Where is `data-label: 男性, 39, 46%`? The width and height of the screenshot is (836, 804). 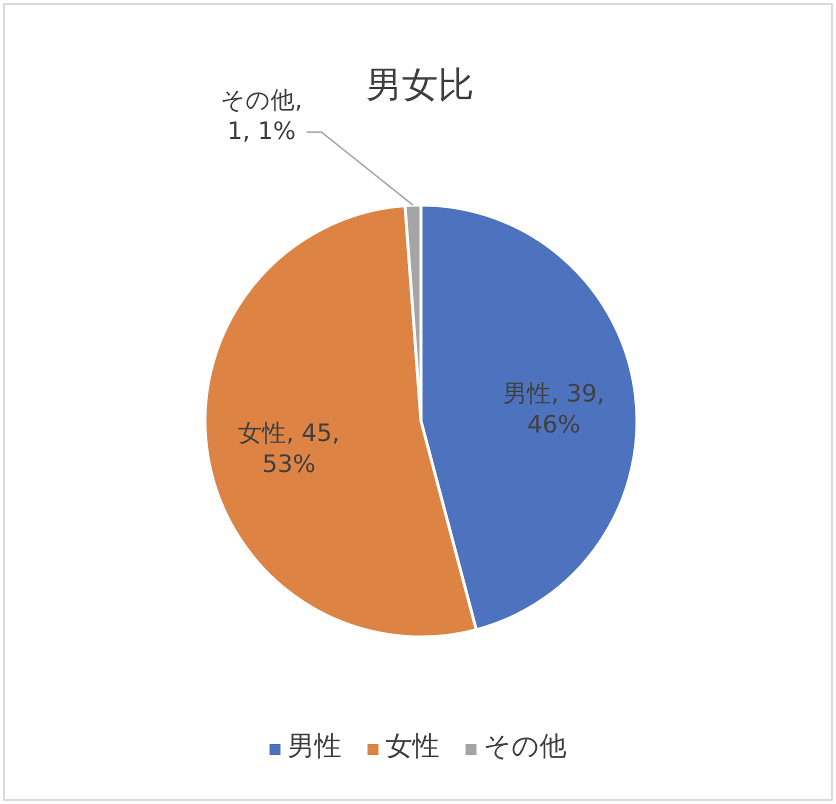 data-label: 男性, 39, 46% is located at coordinates (554, 409).